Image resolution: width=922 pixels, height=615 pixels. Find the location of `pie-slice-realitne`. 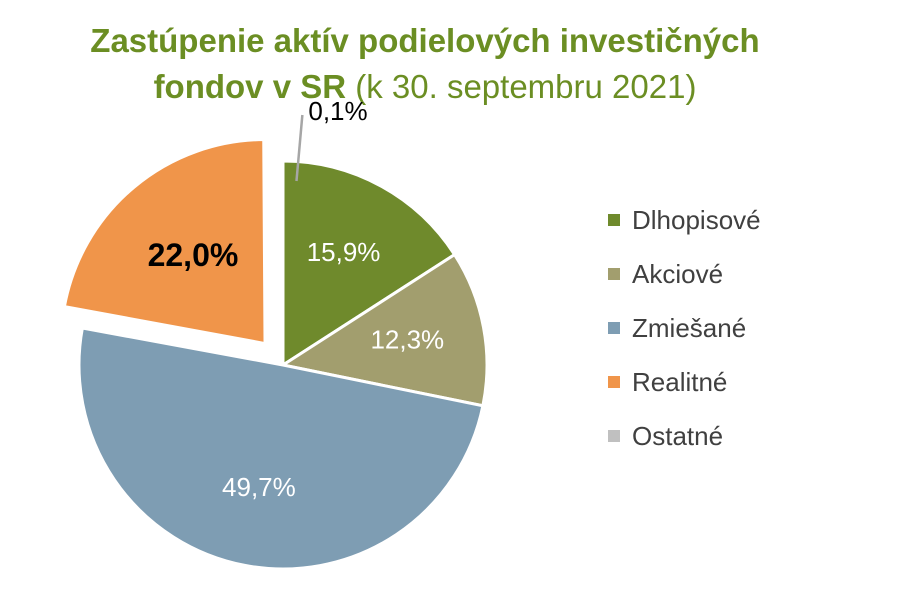

pie-slice-realitne is located at coordinates (164, 242).